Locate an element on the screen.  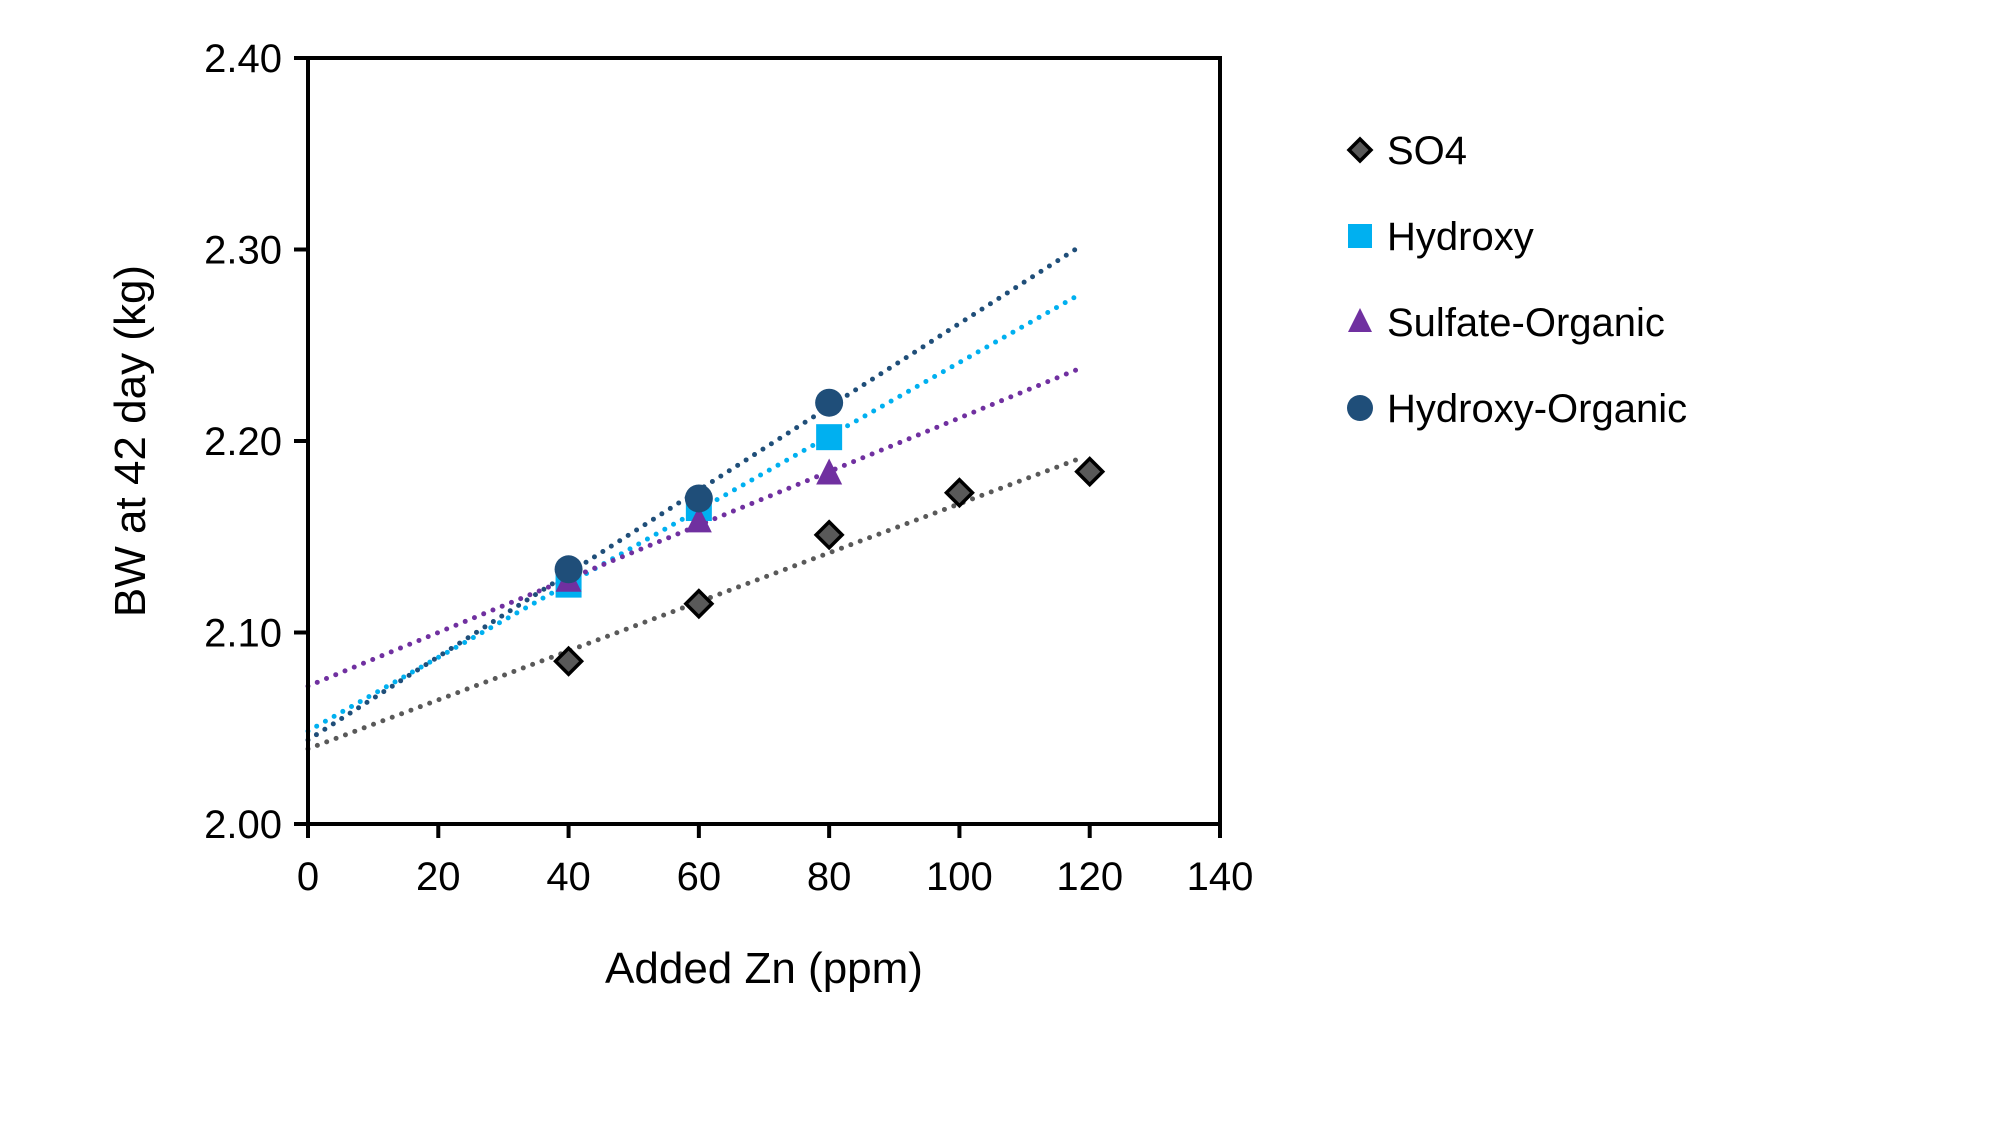
y-axis-label: BW at 42 day (kg) is located at coordinates (130, 441).